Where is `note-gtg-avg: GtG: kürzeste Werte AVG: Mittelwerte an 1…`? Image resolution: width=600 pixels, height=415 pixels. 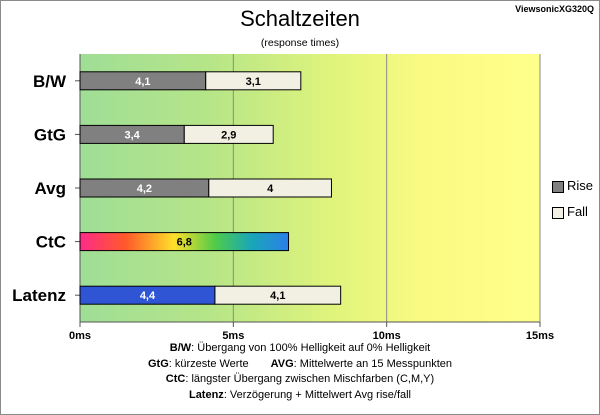
note-gtg-avg: GtG: kürzeste Werte AVG: Mittelwerte an 1… is located at coordinates (300, 363).